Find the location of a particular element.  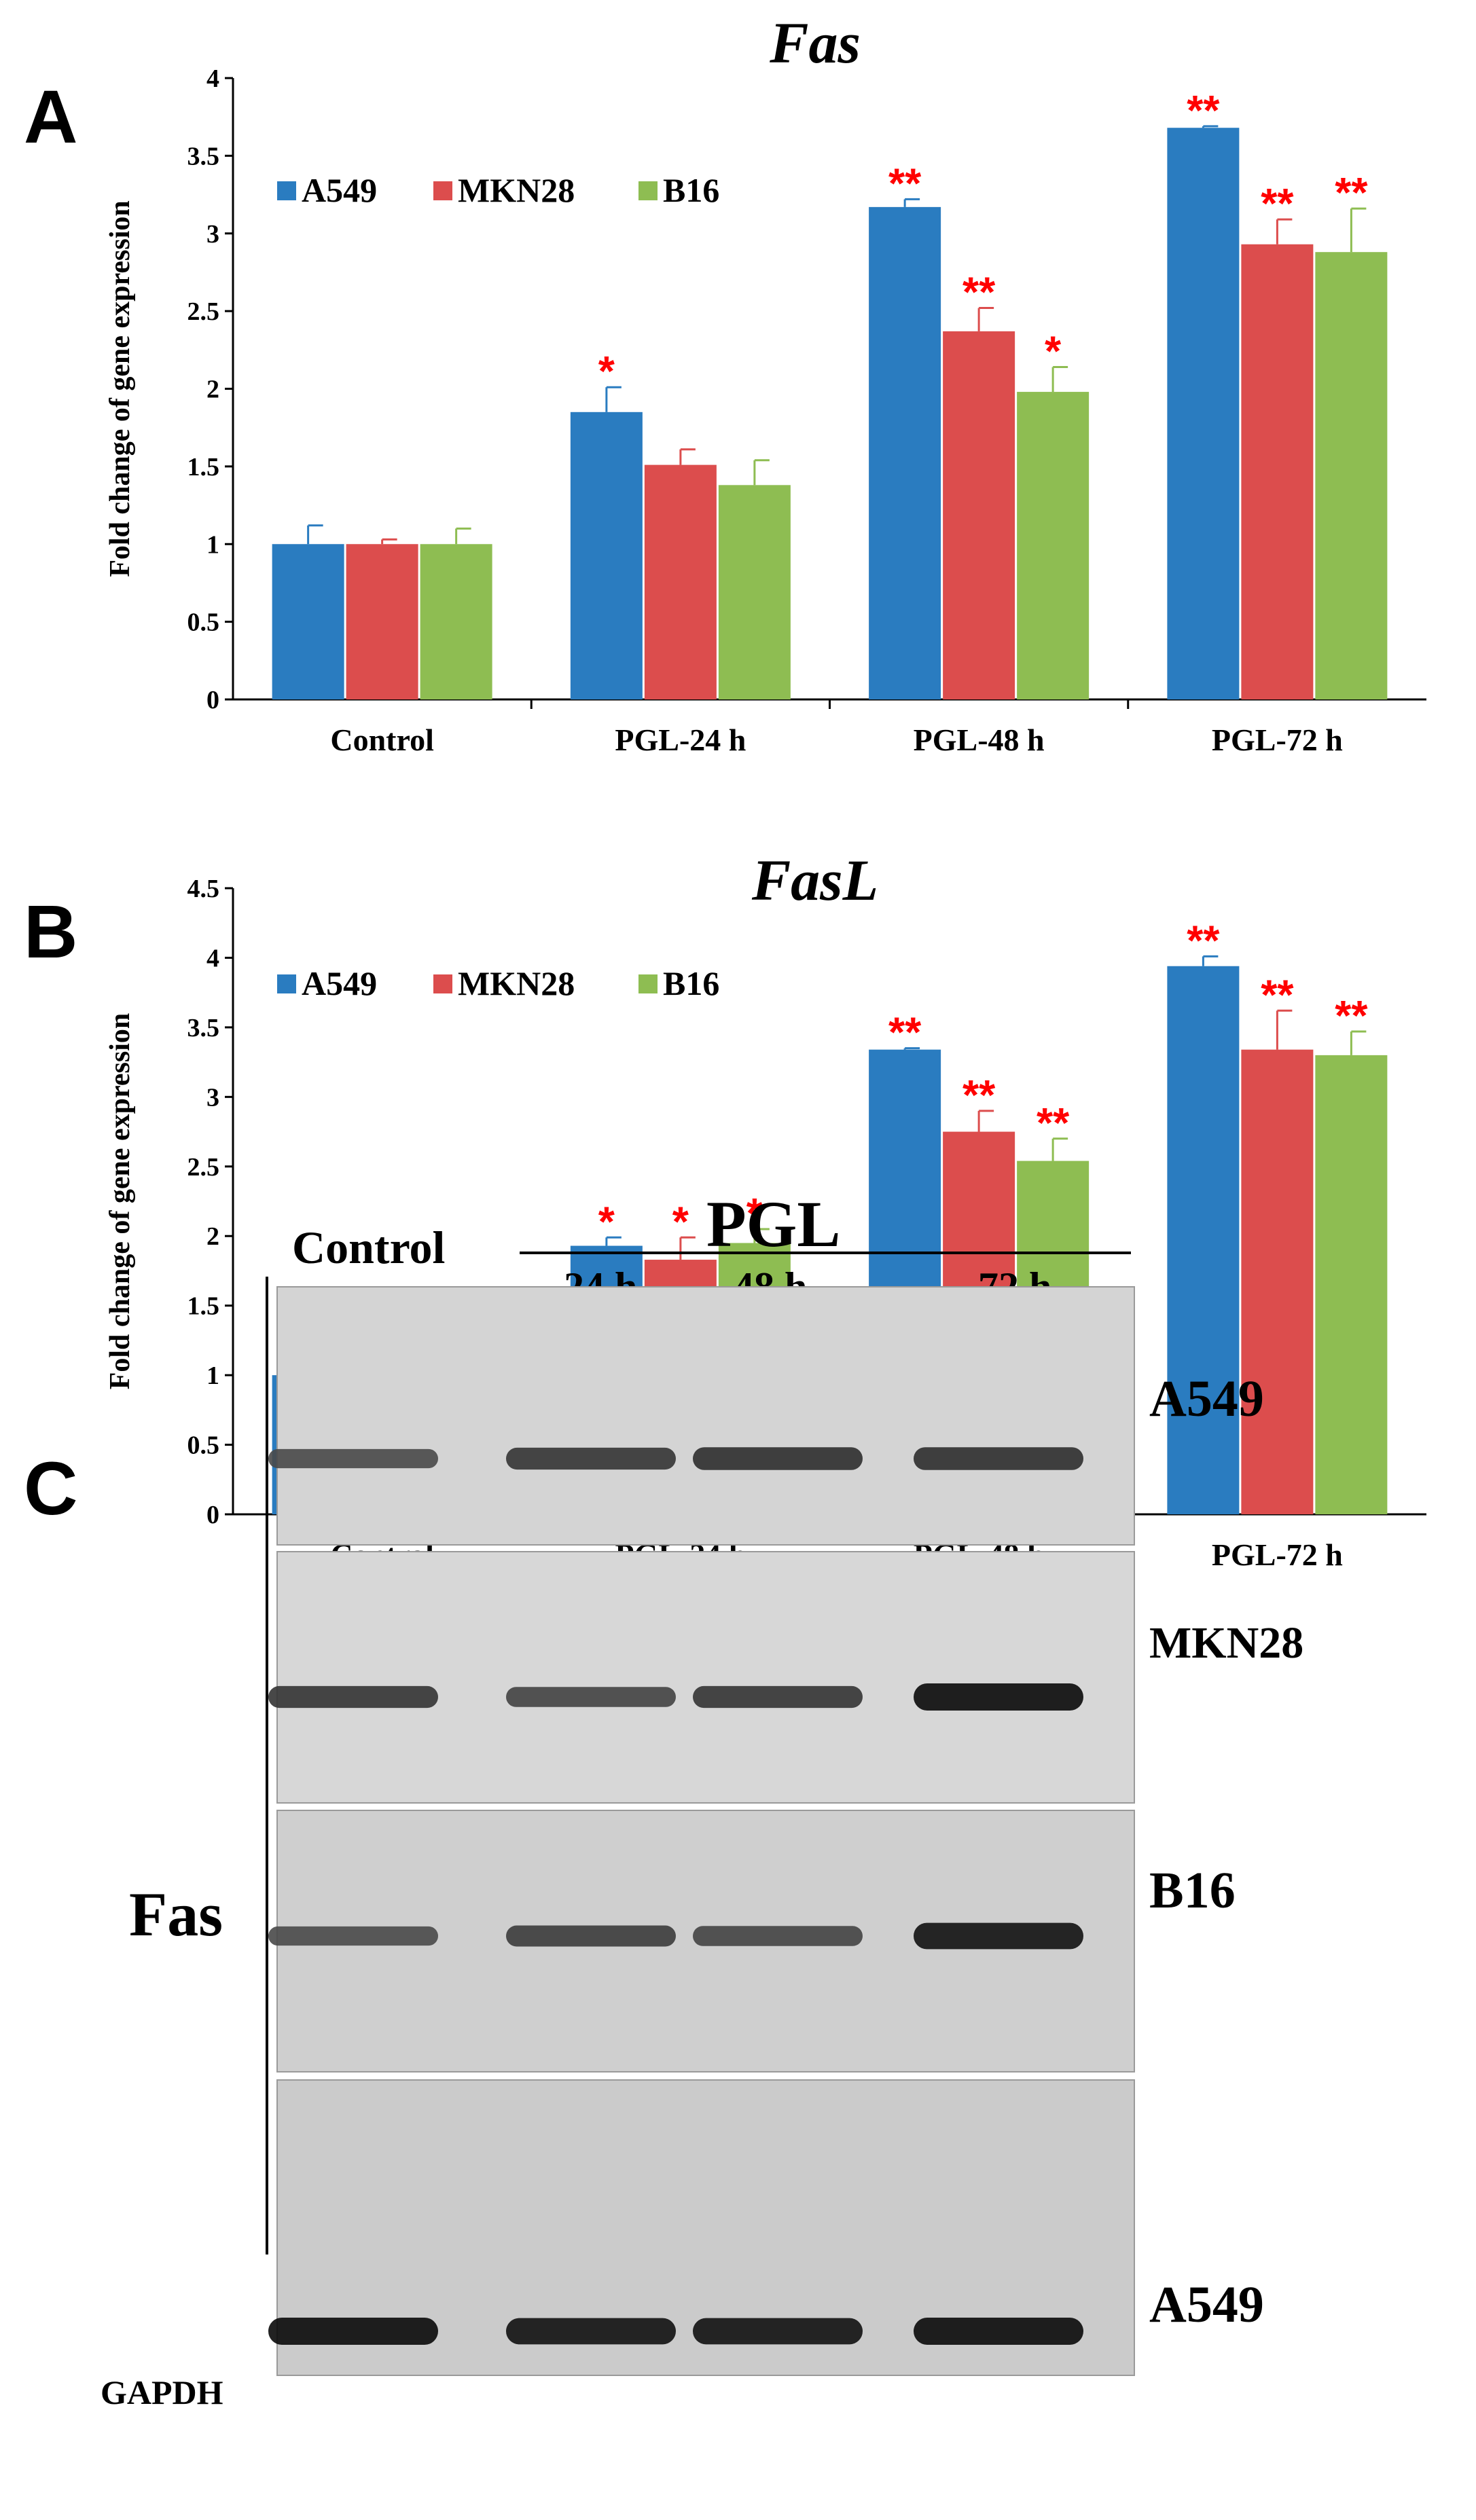

blot-cell-line-label-3: A549 is located at coordinates (1206, 2304).